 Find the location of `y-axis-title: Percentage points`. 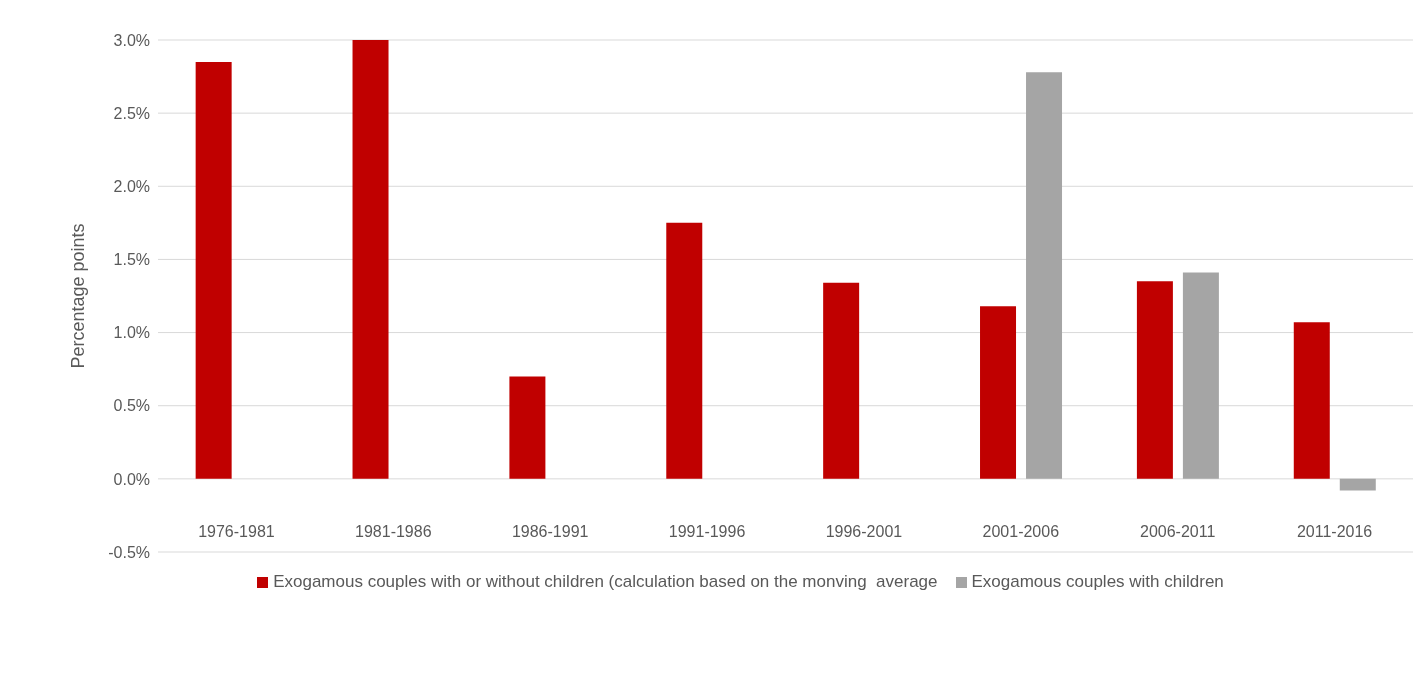

y-axis-title: Percentage points is located at coordinates (78, 296).